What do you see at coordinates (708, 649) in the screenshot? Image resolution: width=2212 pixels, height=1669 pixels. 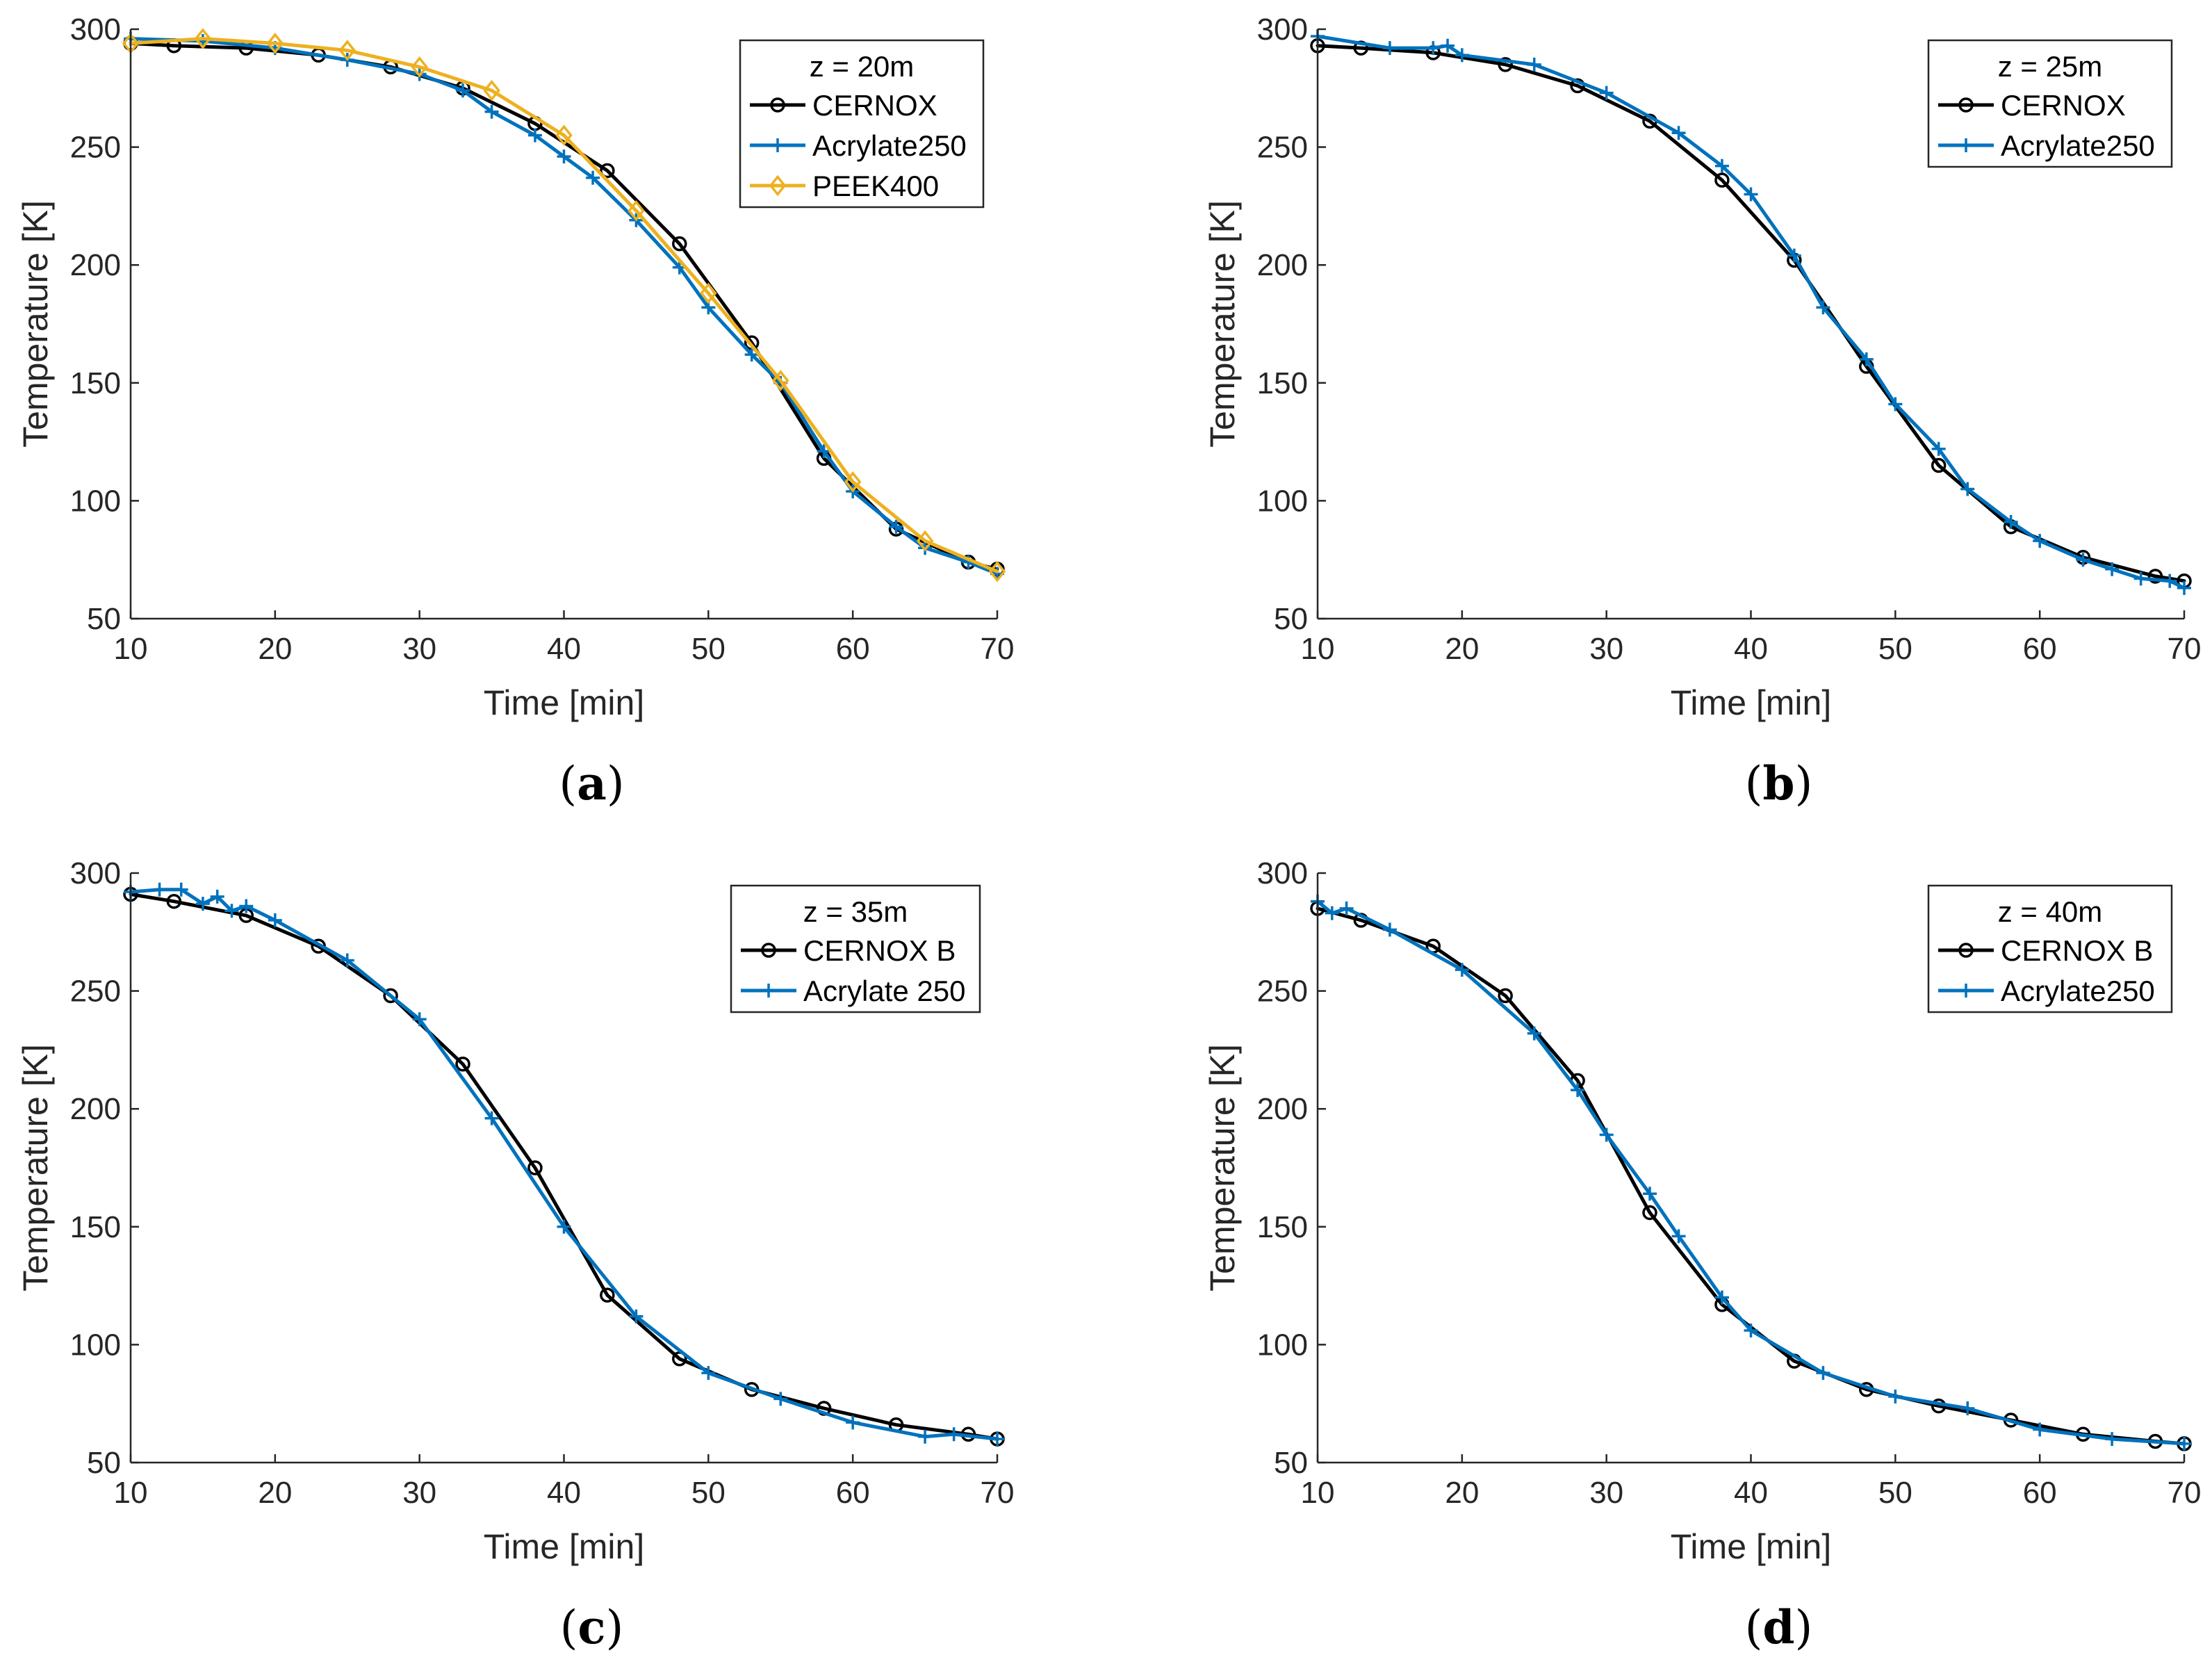 I see `panel-a-x-tick-label: 50` at bounding box center [708, 649].